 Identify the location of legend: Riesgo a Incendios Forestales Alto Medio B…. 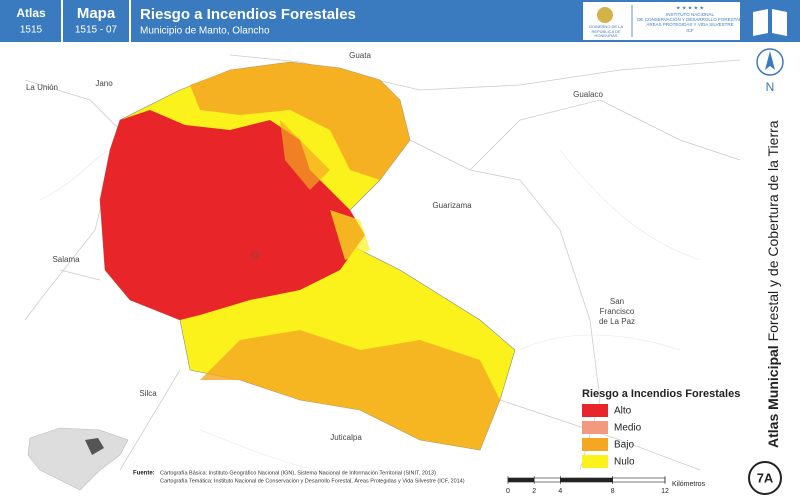
(661, 428).